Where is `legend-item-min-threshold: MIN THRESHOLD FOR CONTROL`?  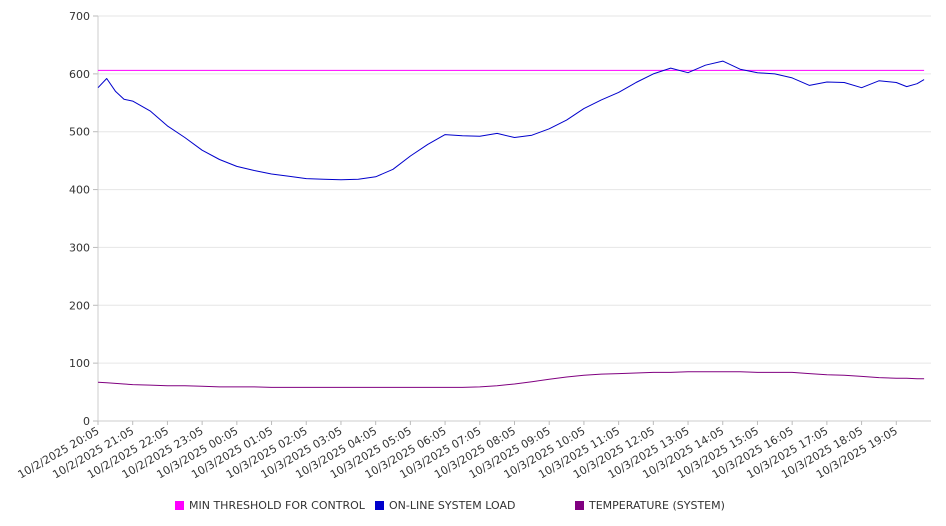 legend-item-min-threshold: MIN THRESHOLD FOR CONTROL is located at coordinates (270, 505).